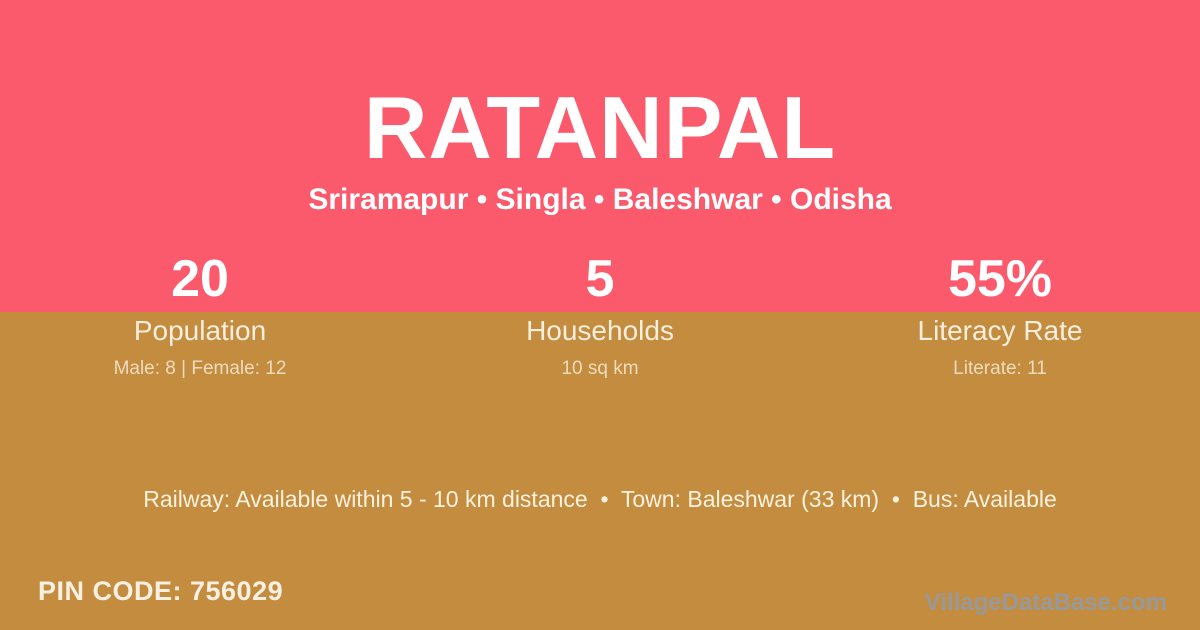 The image size is (1200, 630). What do you see at coordinates (1000, 368) in the screenshot?
I see `literacy-detail: Literate: 11` at bounding box center [1000, 368].